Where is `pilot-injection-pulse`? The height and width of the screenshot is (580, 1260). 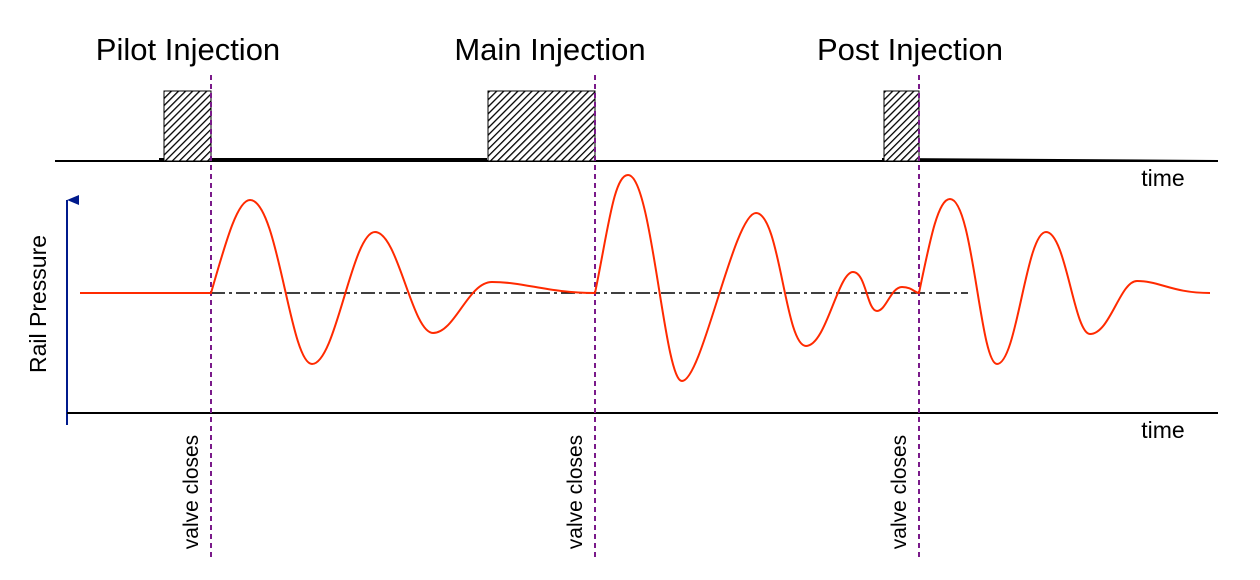 pilot-injection-pulse is located at coordinates (187, 126).